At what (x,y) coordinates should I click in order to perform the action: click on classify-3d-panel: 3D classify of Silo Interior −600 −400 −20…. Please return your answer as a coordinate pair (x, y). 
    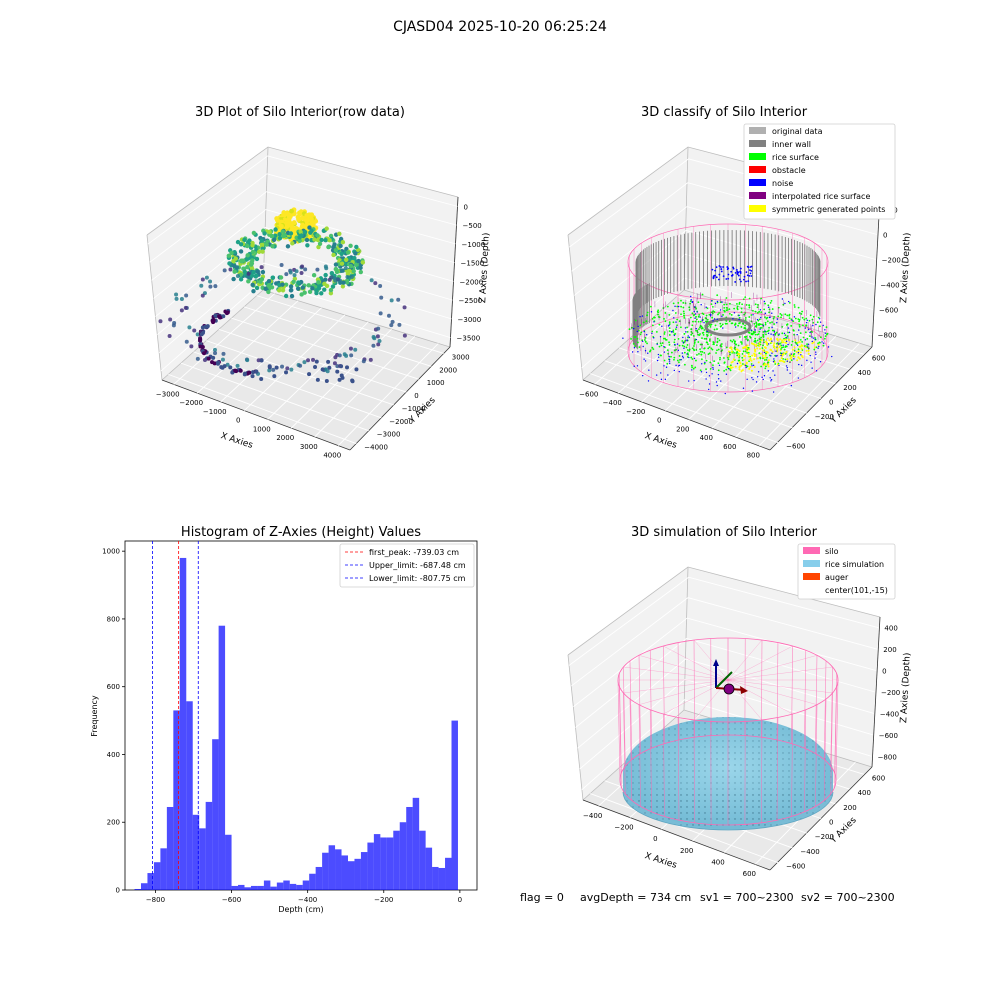
    Looking at the image, I should click on (740, 282).